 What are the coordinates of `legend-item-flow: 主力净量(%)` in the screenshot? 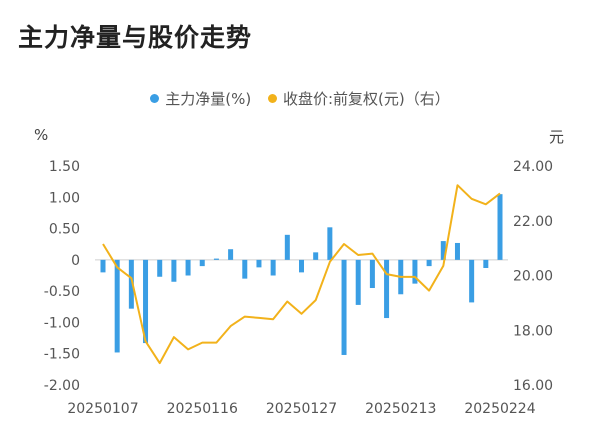 It's located at (200, 98).